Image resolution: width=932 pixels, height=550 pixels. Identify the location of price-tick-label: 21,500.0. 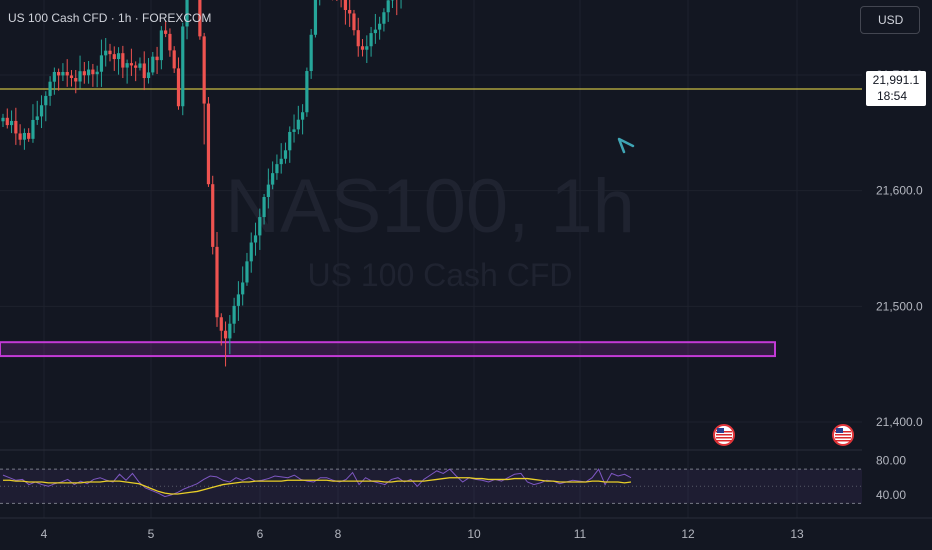
(899, 306).